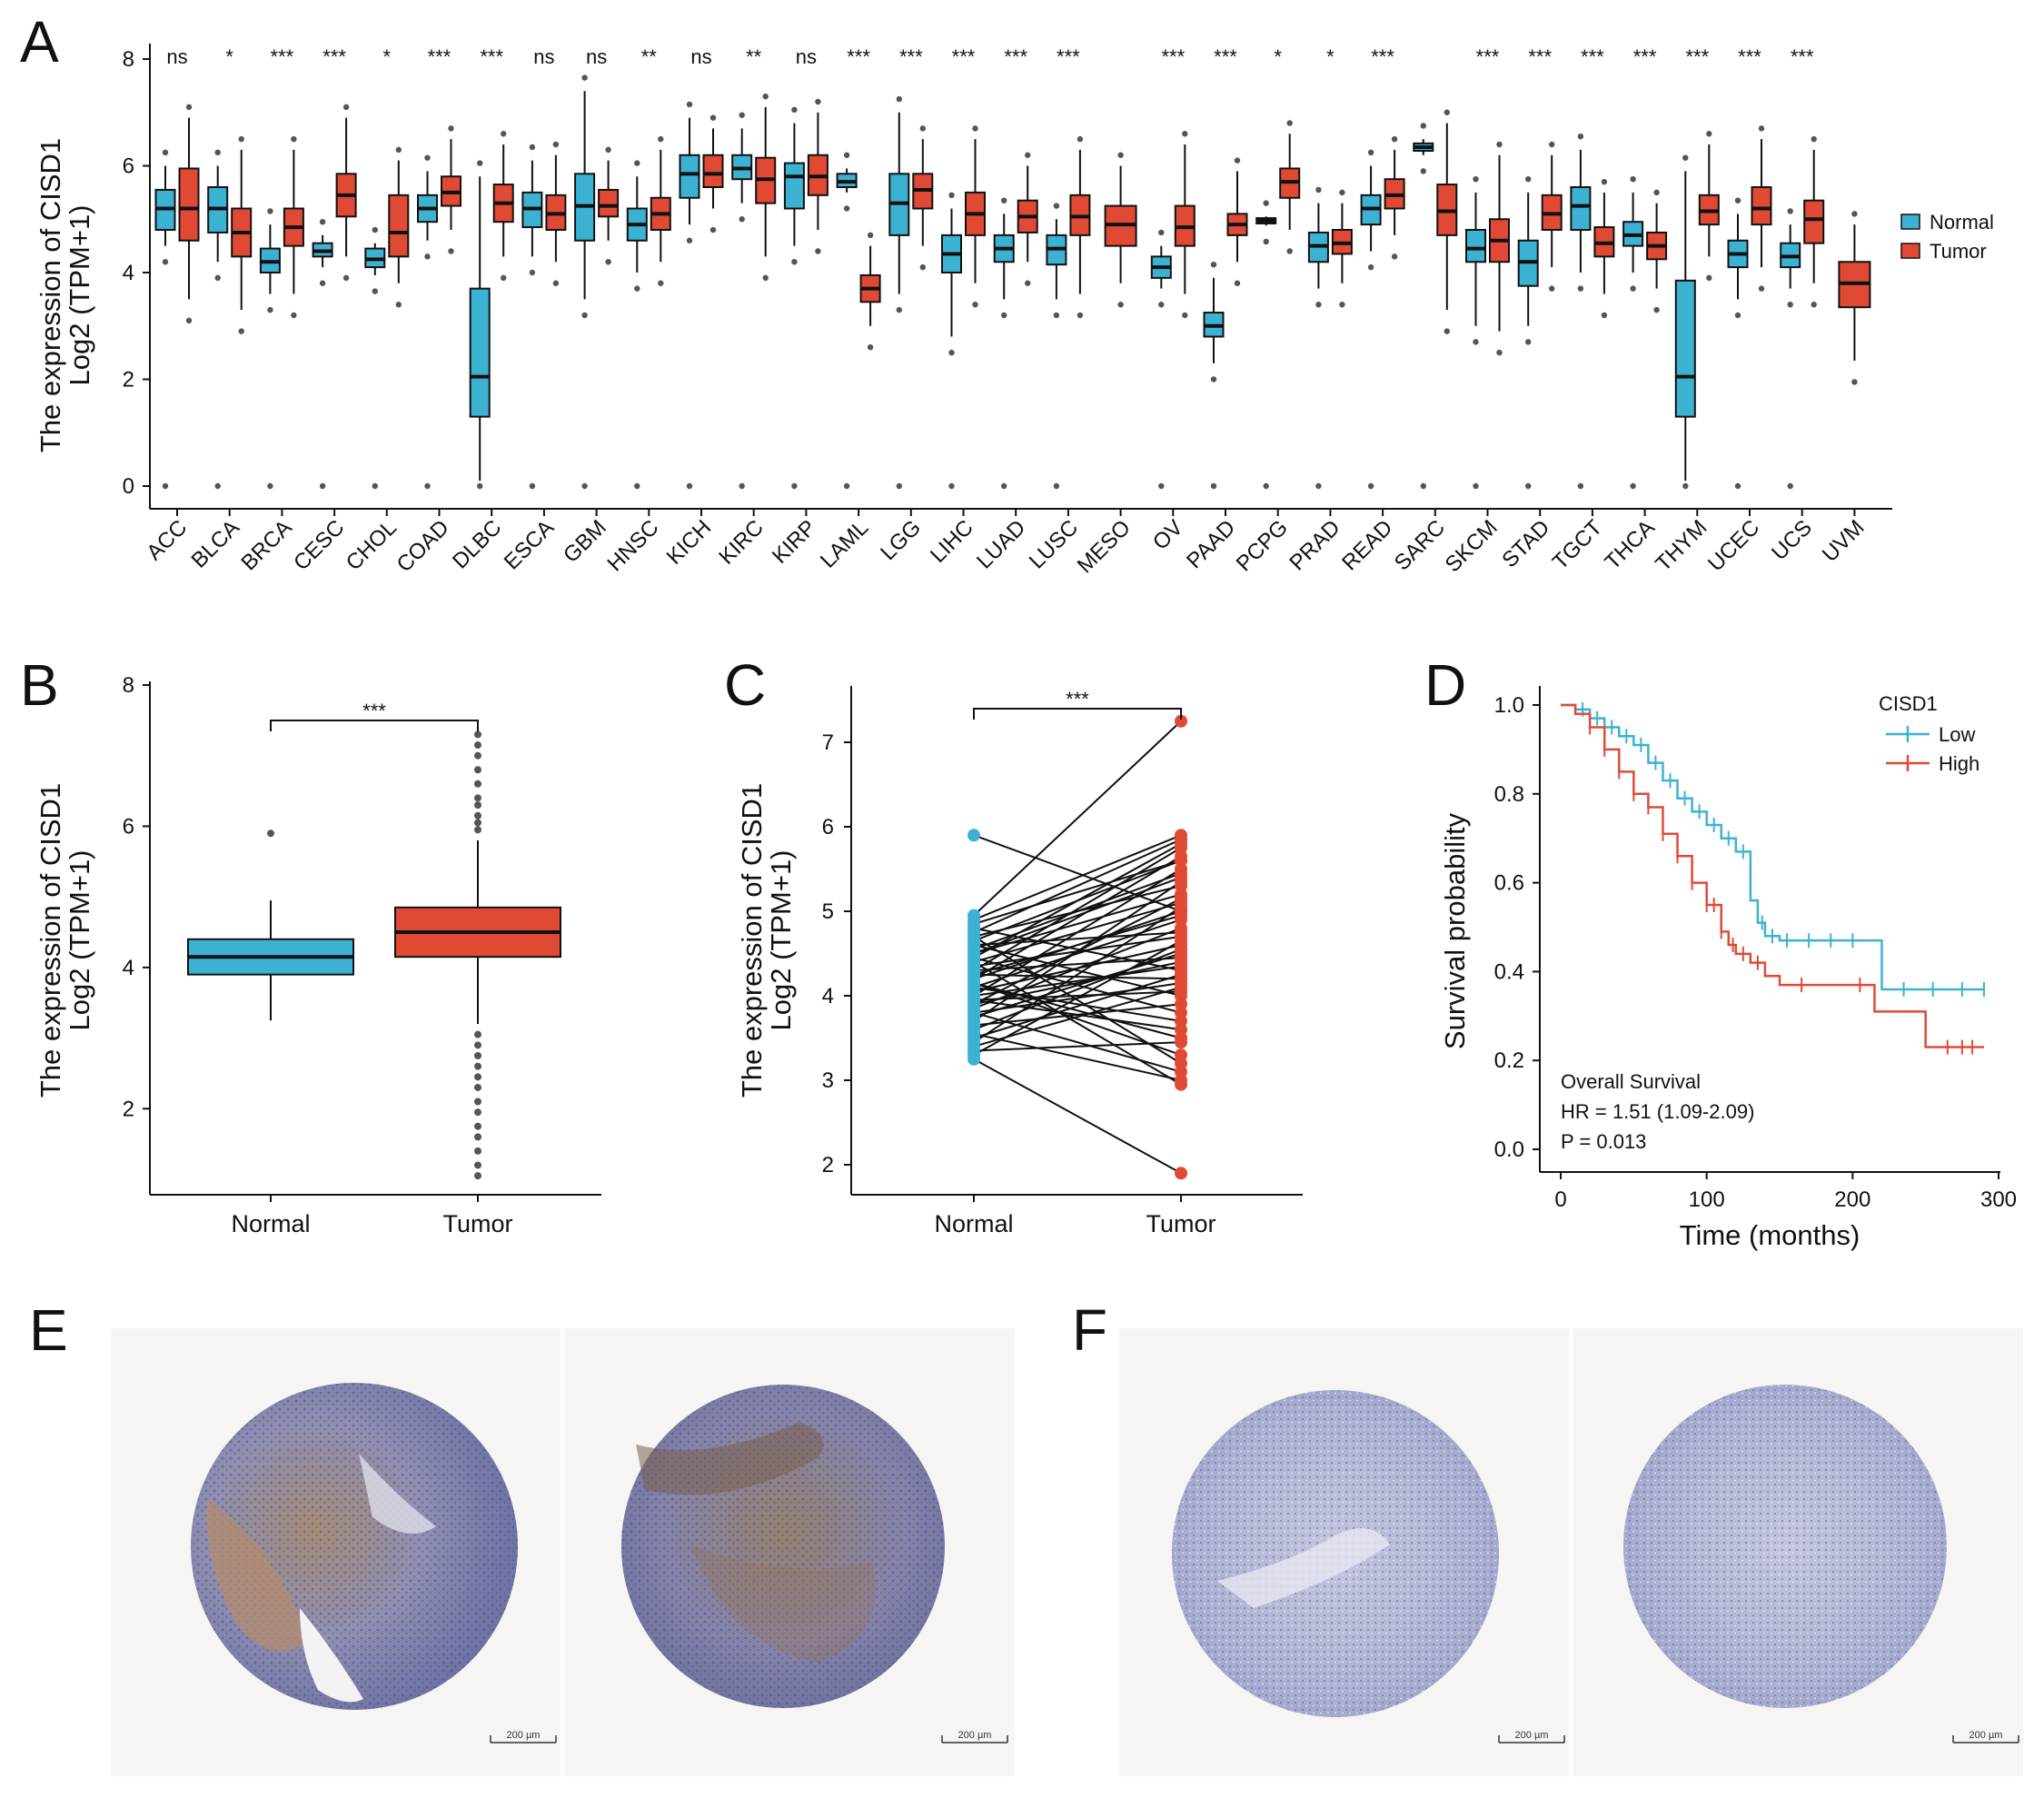 The image size is (2044, 1798). What do you see at coordinates (1852, 1199) in the screenshot?
I see `panel-d-xtick-label: 200` at bounding box center [1852, 1199].